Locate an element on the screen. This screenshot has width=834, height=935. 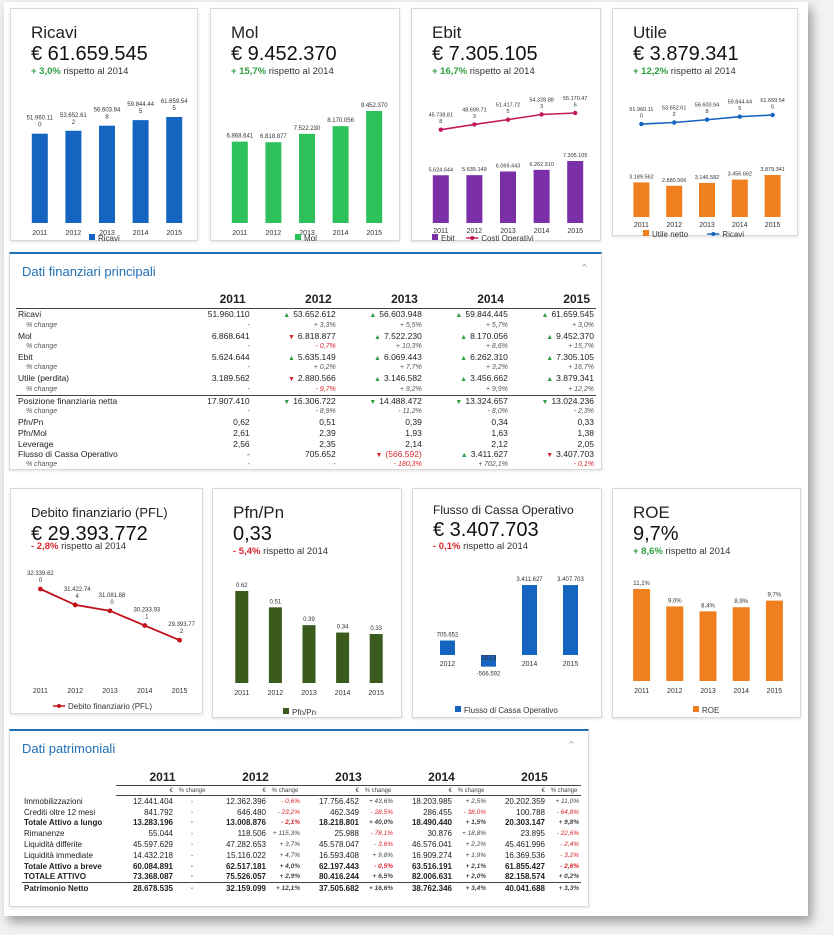
kpi-title: Pfn/Pn is located at coordinates (259, 512).